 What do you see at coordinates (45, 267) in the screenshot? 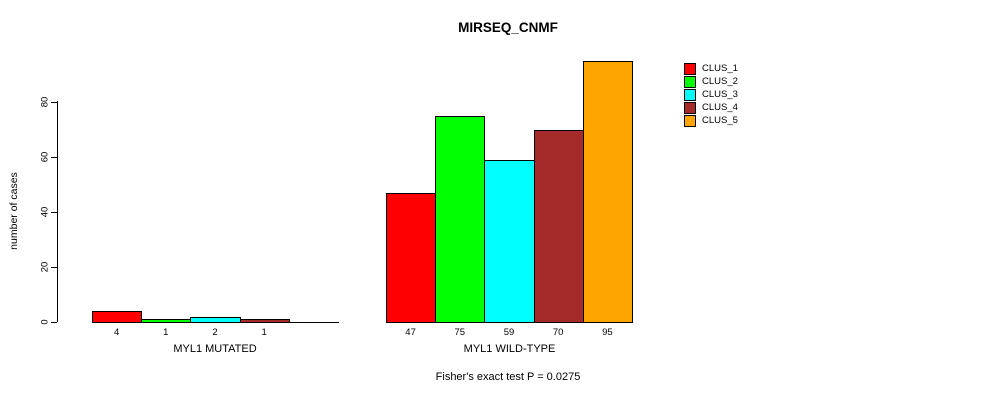
I see `y-tick-label: 20` at bounding box center [45, 267].